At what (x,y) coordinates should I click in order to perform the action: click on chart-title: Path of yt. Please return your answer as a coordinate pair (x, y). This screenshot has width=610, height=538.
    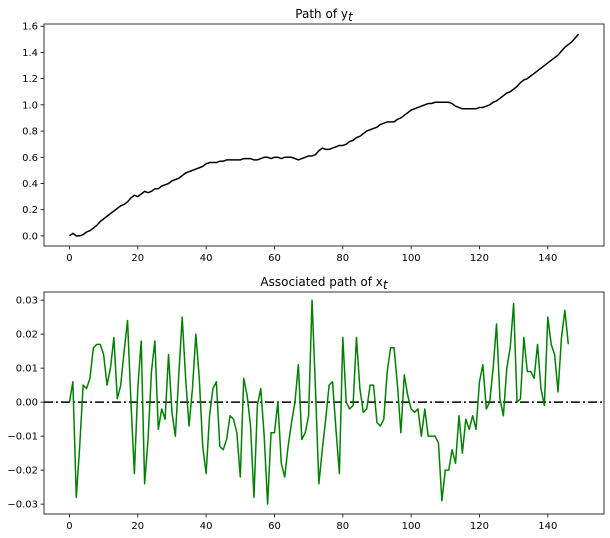
    Looking at the image, I should click on (324, 15).